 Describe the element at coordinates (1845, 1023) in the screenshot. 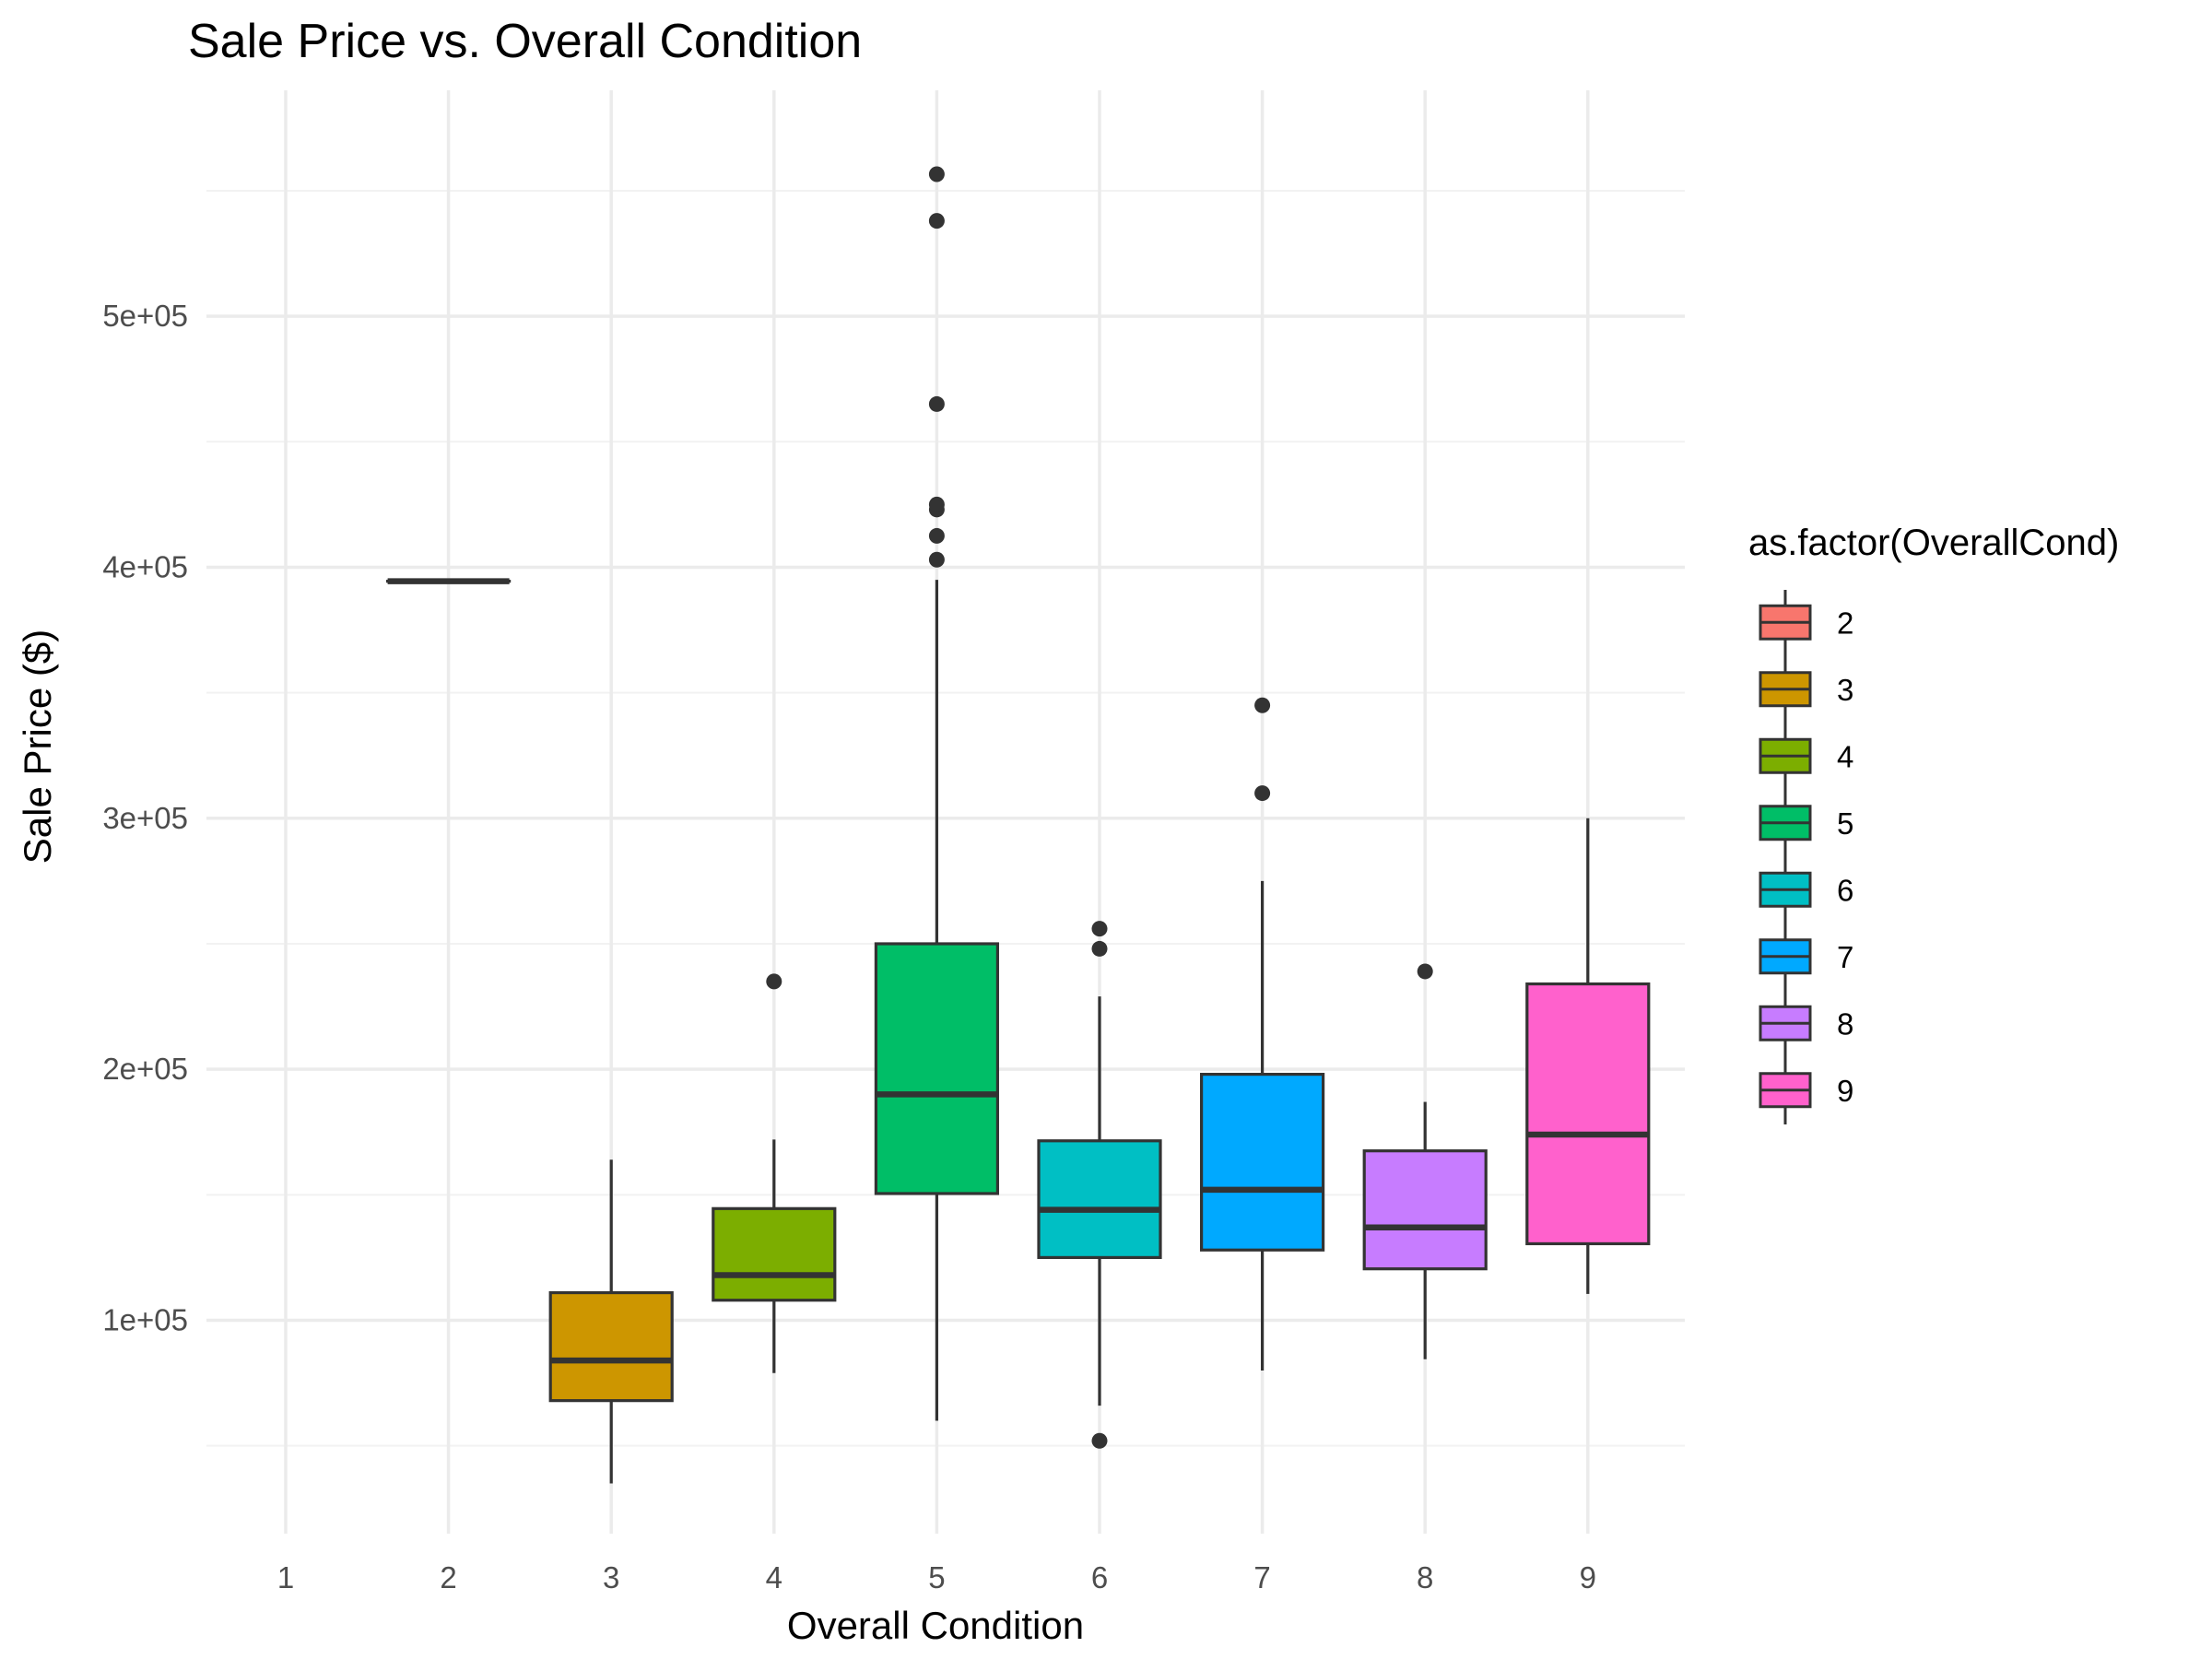

I see `legend-label: 8` at that location.